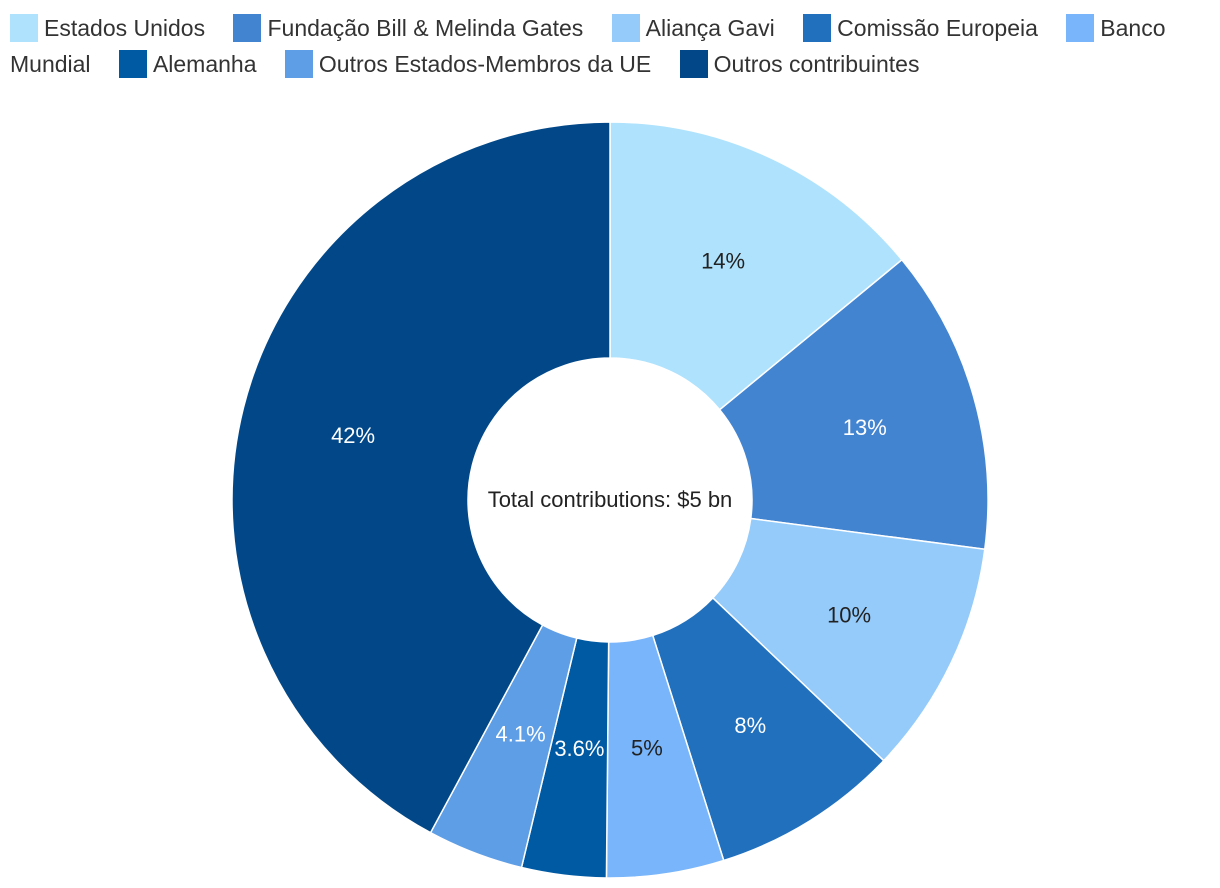  Describe the element at coordinates (849, 614) in the screenshot. I see `slice-label-3: 10%` at that location.